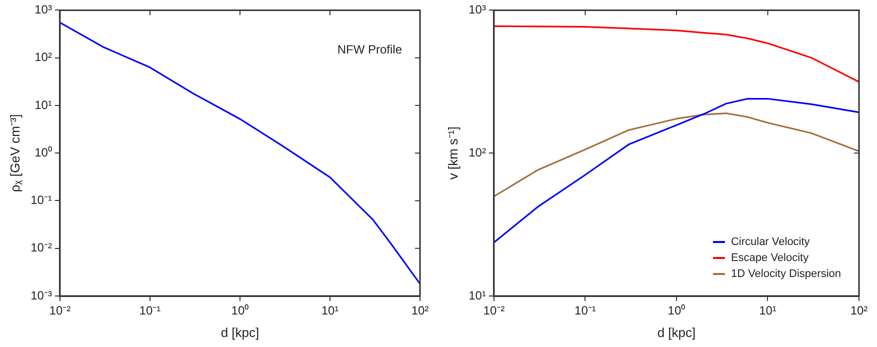 This screenshot has height=347, width=877. What do you see at coordinates (41, 295) in the screenshot?
I see `y-tick-label: 10⁻³` at bounding box center [41, 295].